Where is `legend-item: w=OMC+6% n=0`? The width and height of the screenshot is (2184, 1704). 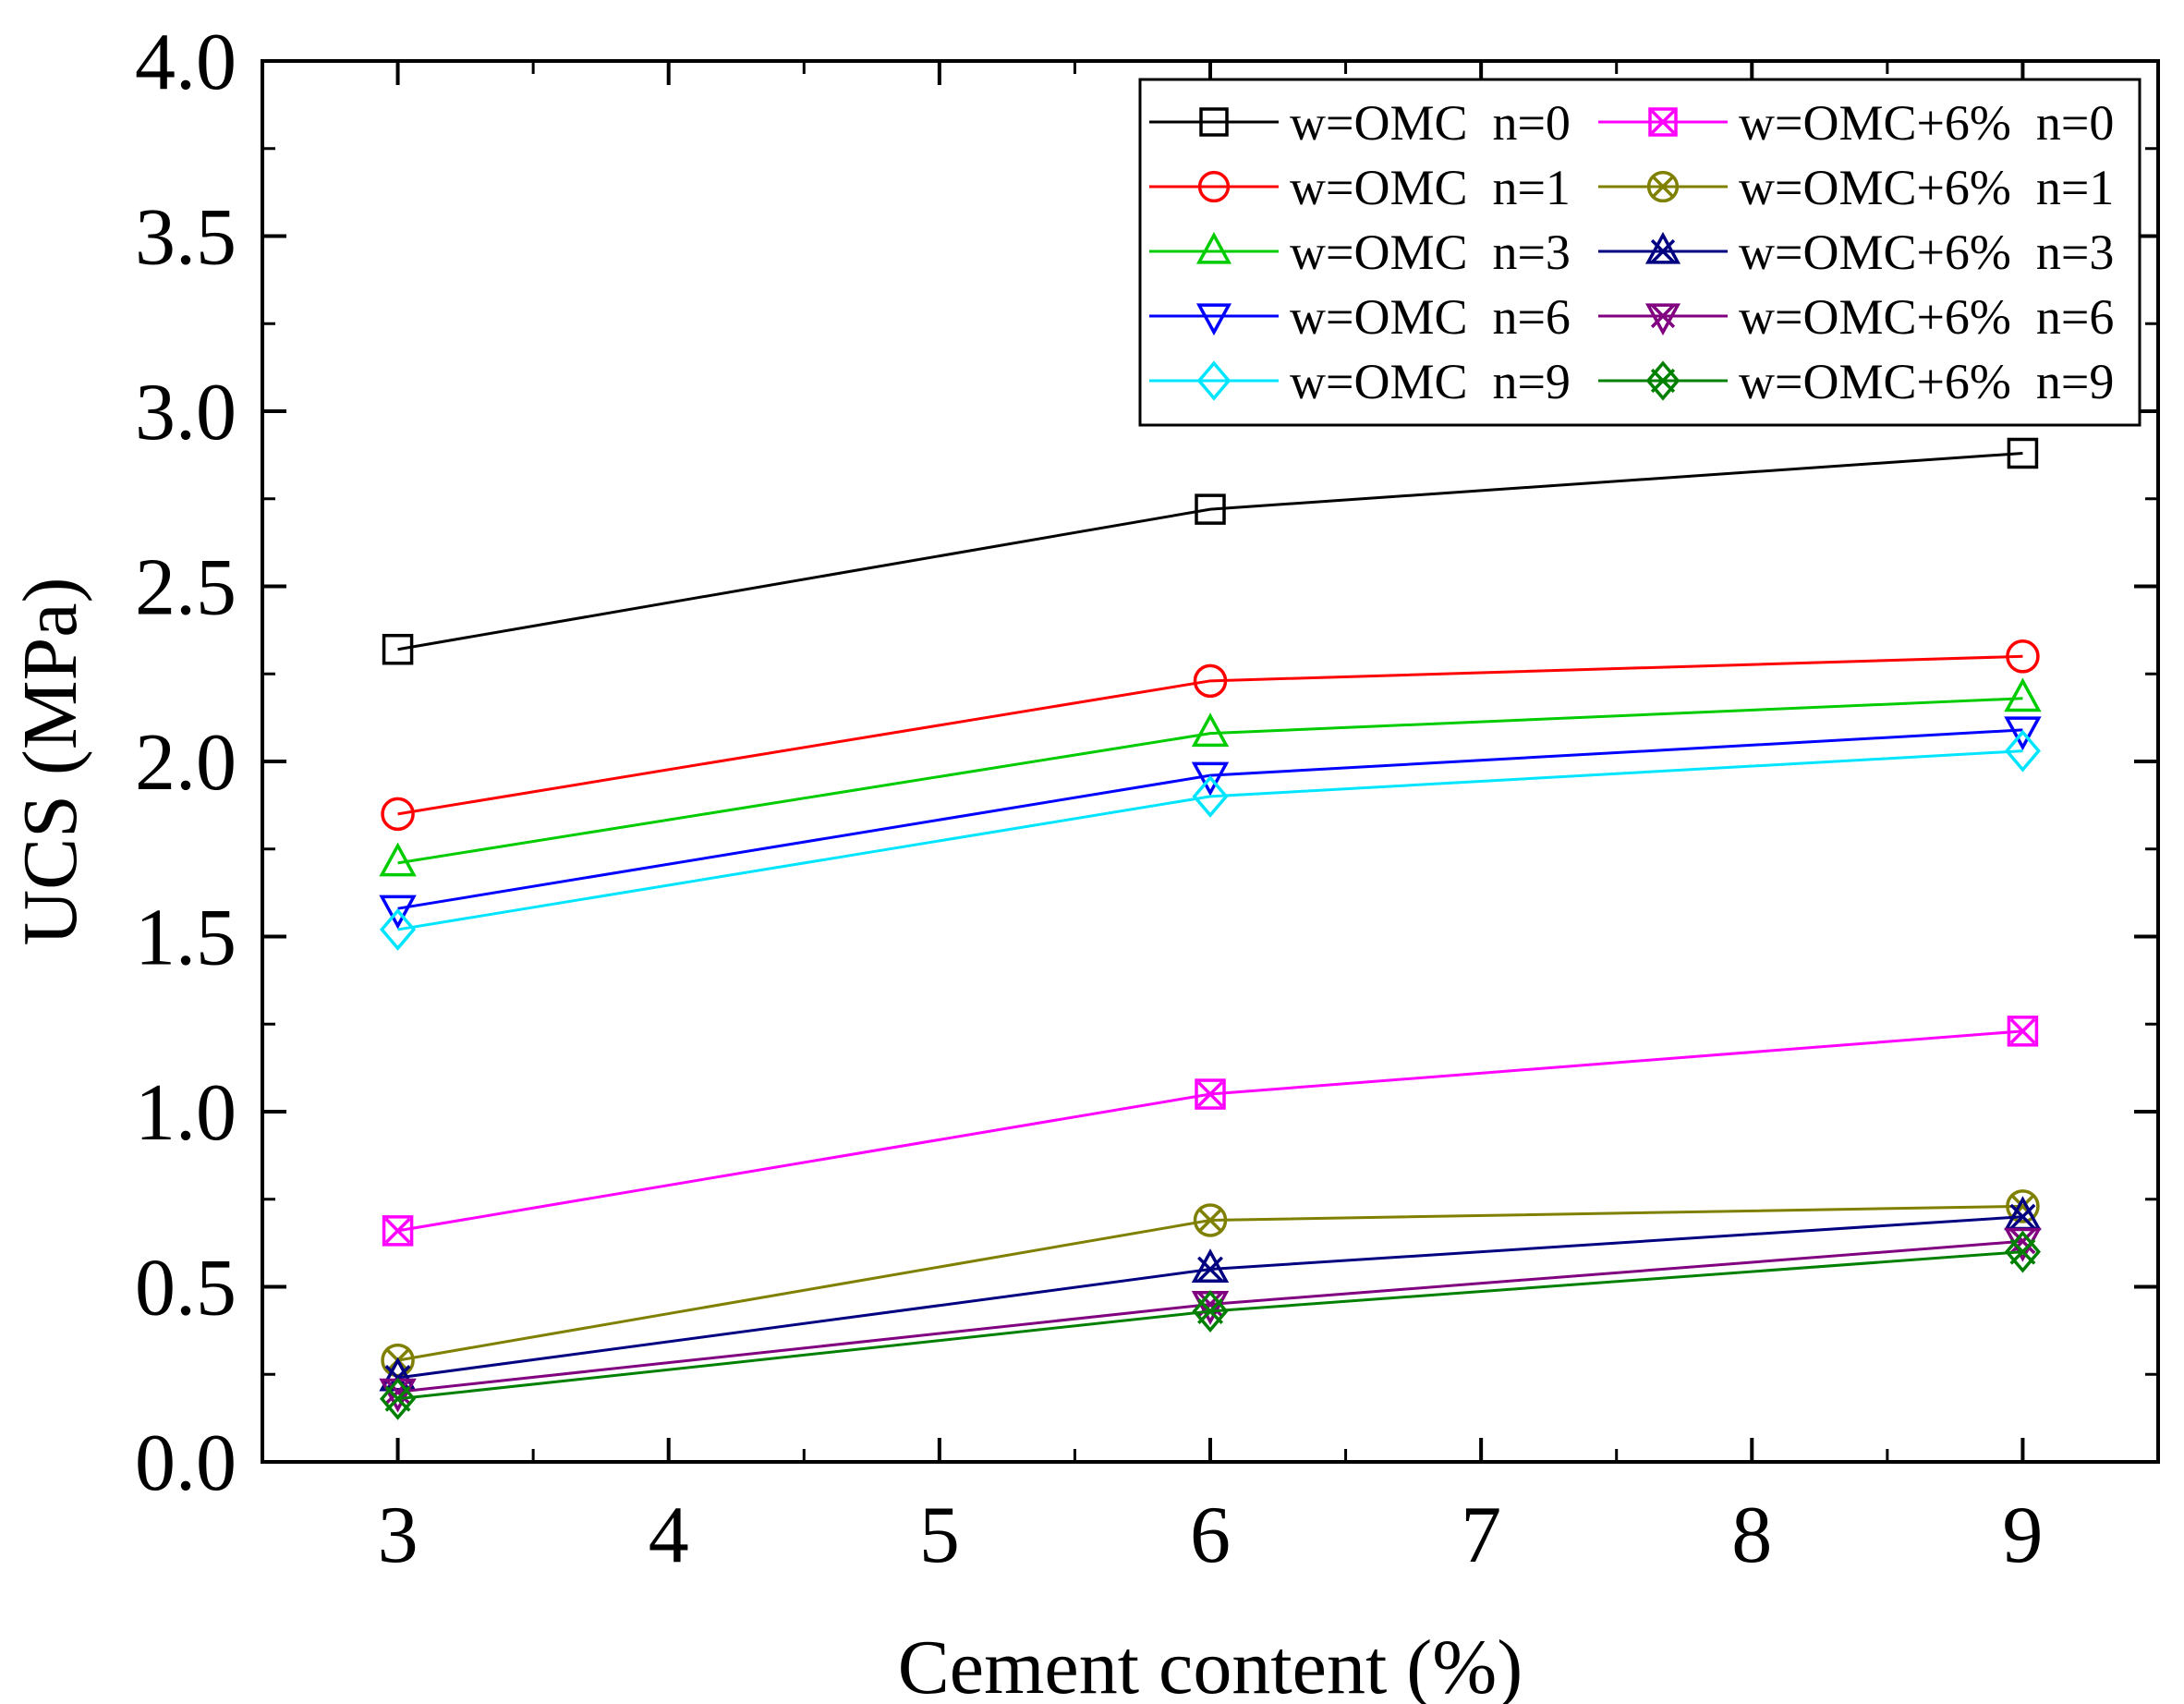 legend-item: w=OMC+6% n=0 is located at coordinates (1856, 123).